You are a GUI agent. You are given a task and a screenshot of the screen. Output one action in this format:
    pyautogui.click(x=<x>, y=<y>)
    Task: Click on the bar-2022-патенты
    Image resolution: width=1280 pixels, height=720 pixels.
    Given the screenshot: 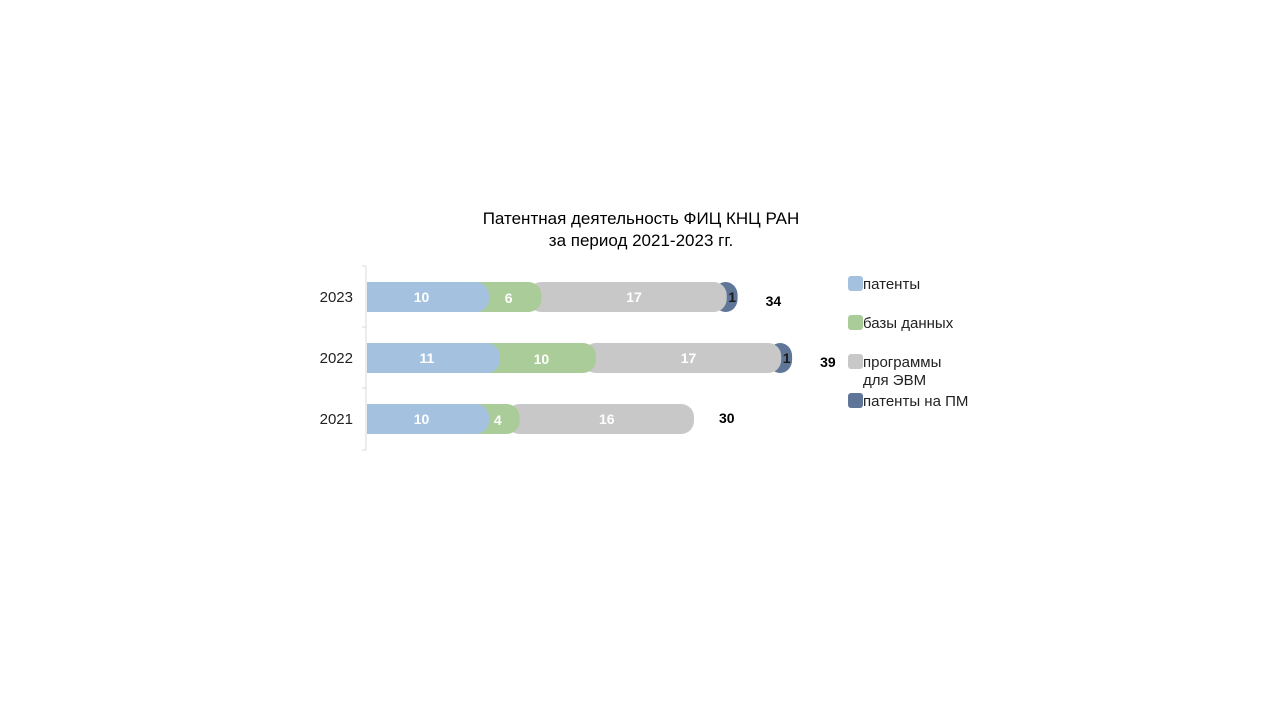 What is the action you would take?
    pyautogui.click(x=433, y=358)
    